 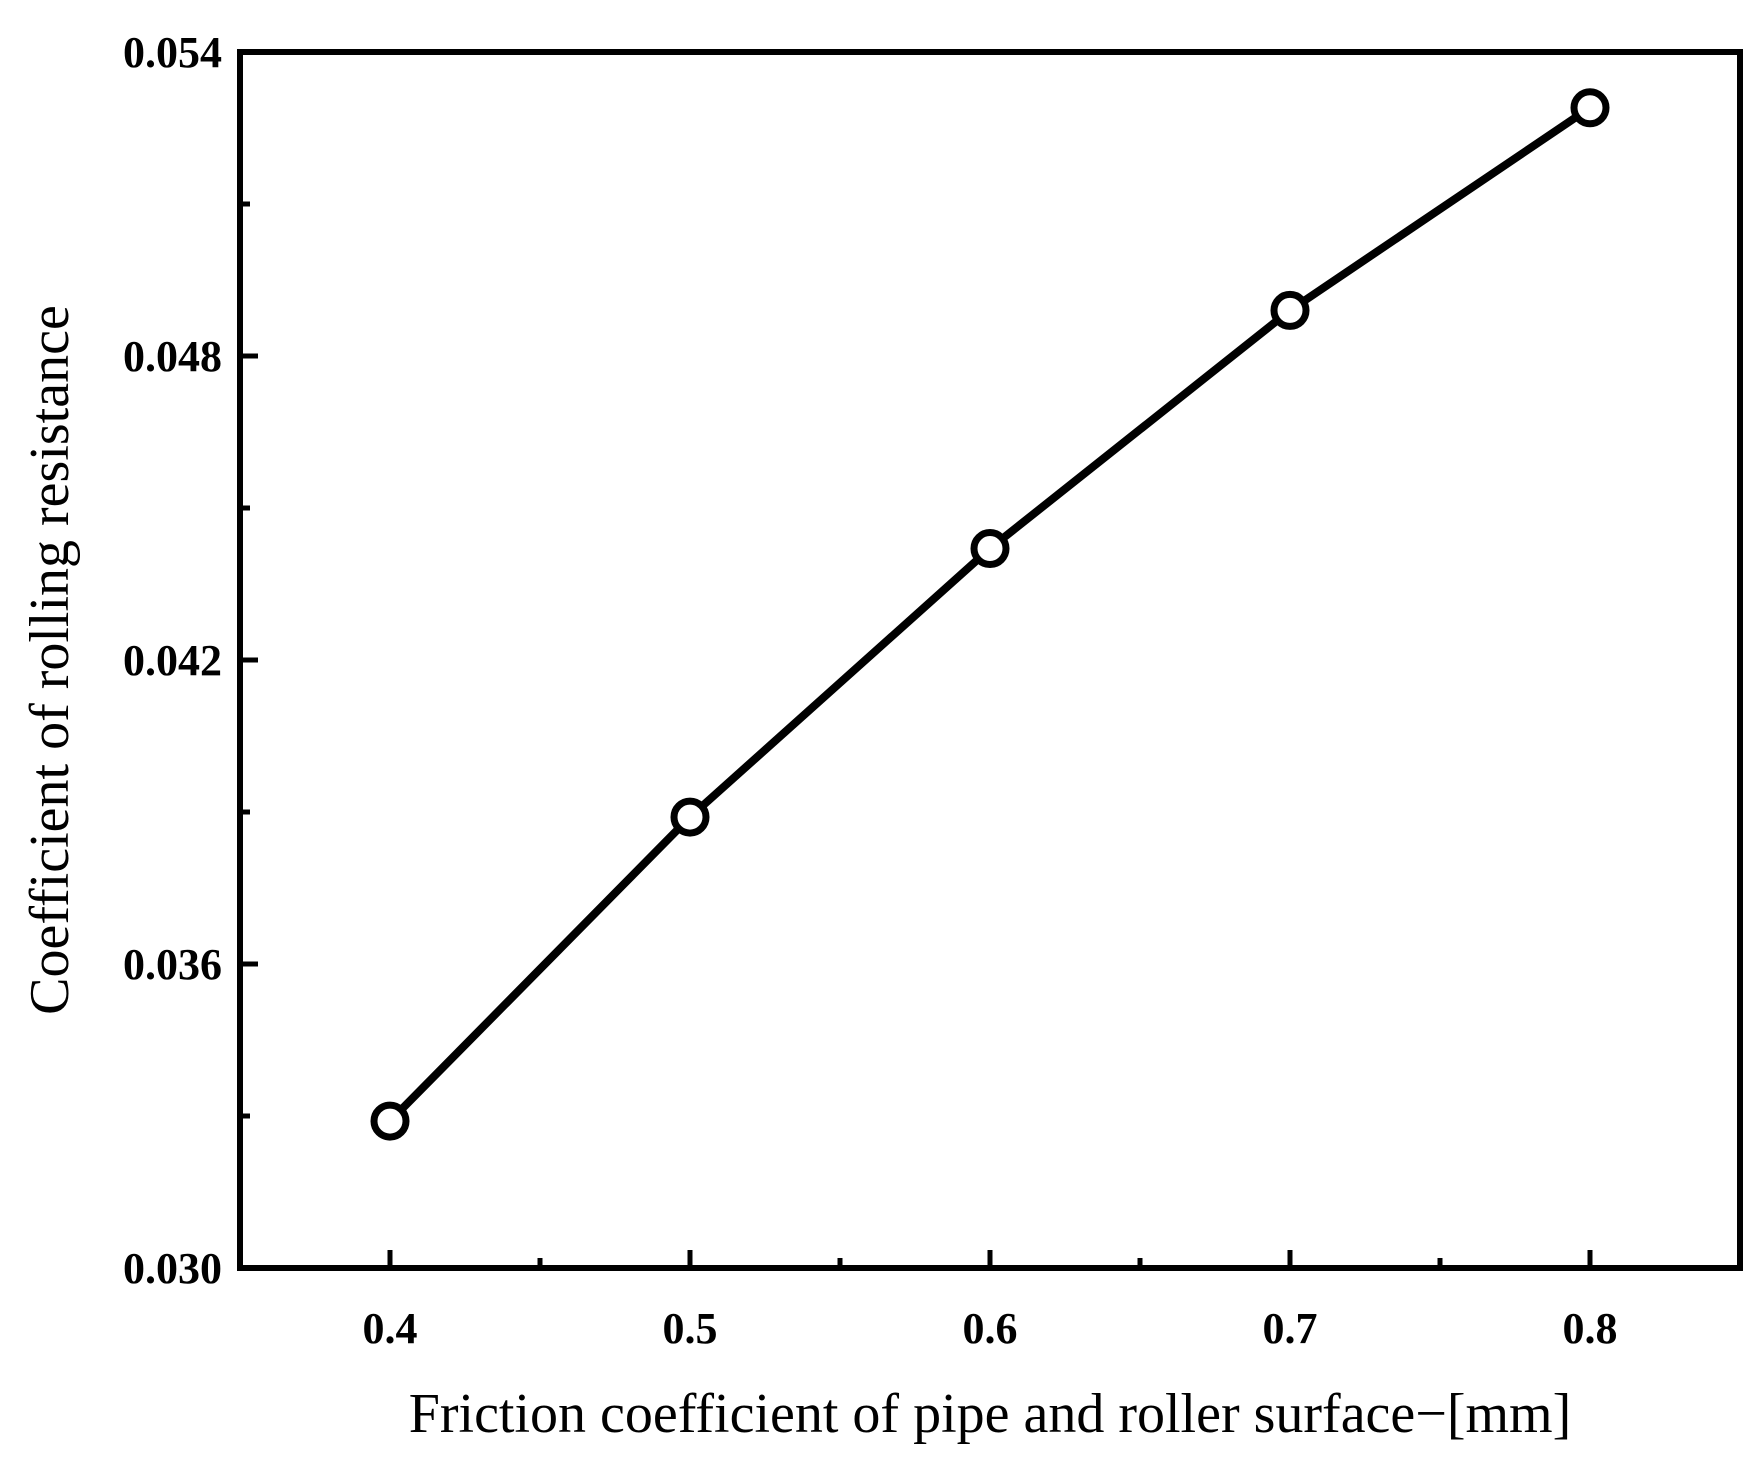 What do you see at coordinates (172, 1268) in the screenshot?
I see `y-tick-label: 0.030` at bounding box center [172, 1268].